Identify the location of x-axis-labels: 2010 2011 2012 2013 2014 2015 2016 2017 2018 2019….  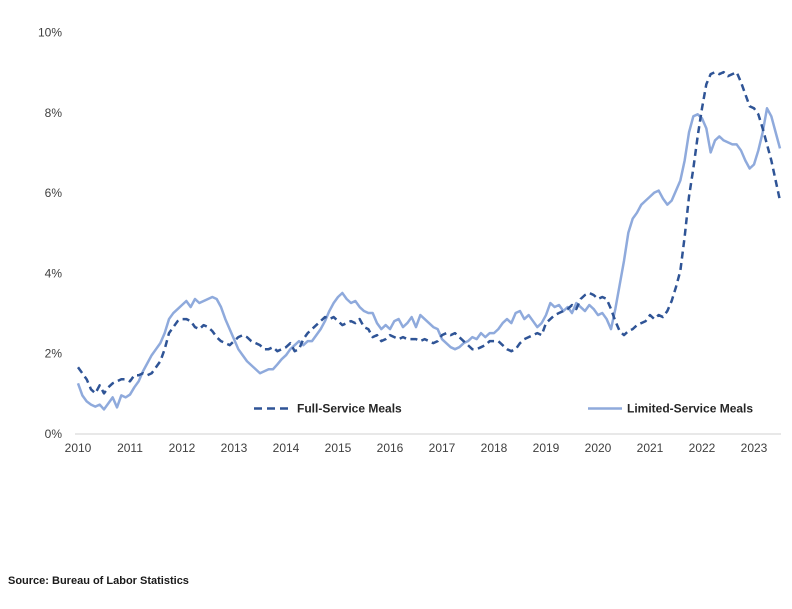
(416, 448).